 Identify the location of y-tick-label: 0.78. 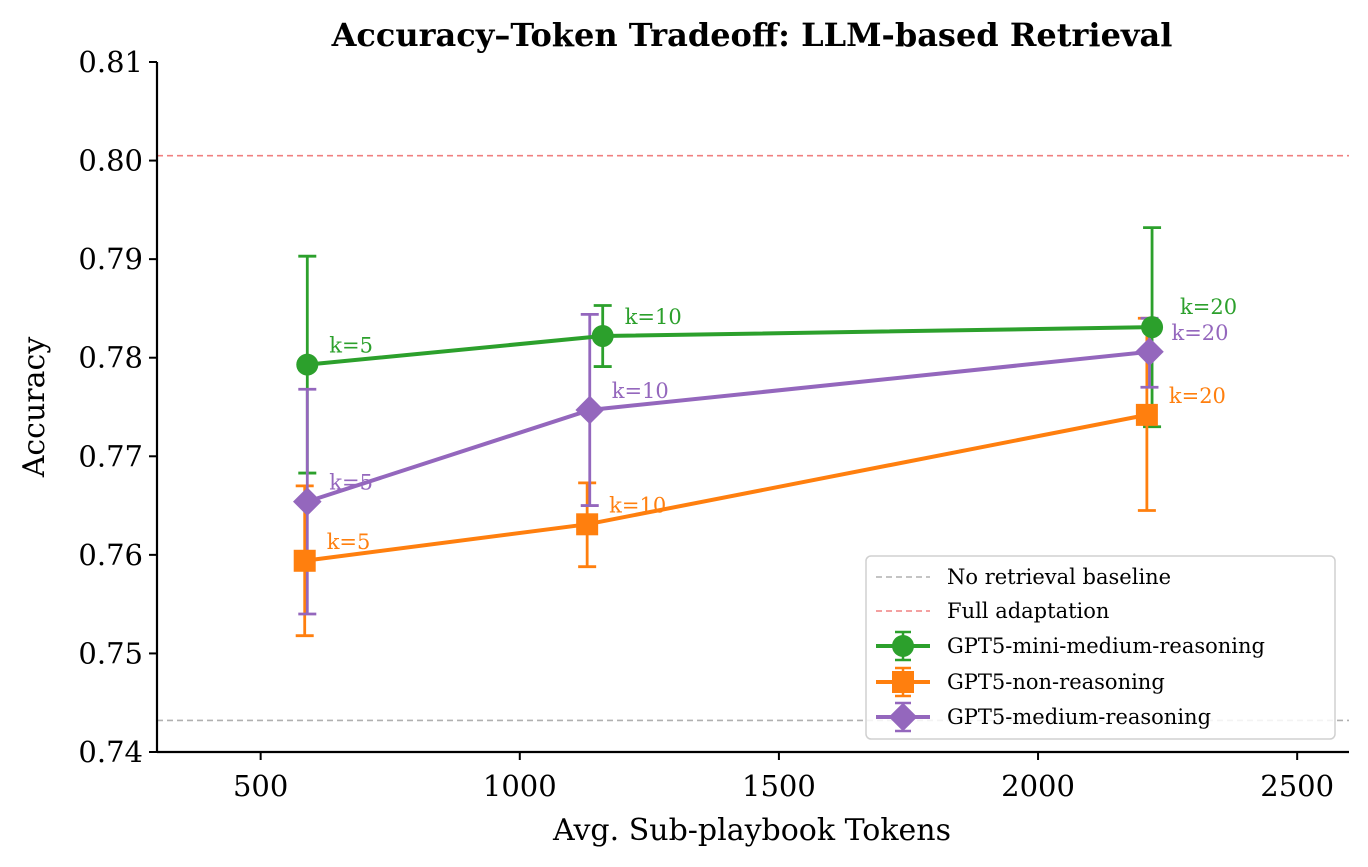
(110, 358).